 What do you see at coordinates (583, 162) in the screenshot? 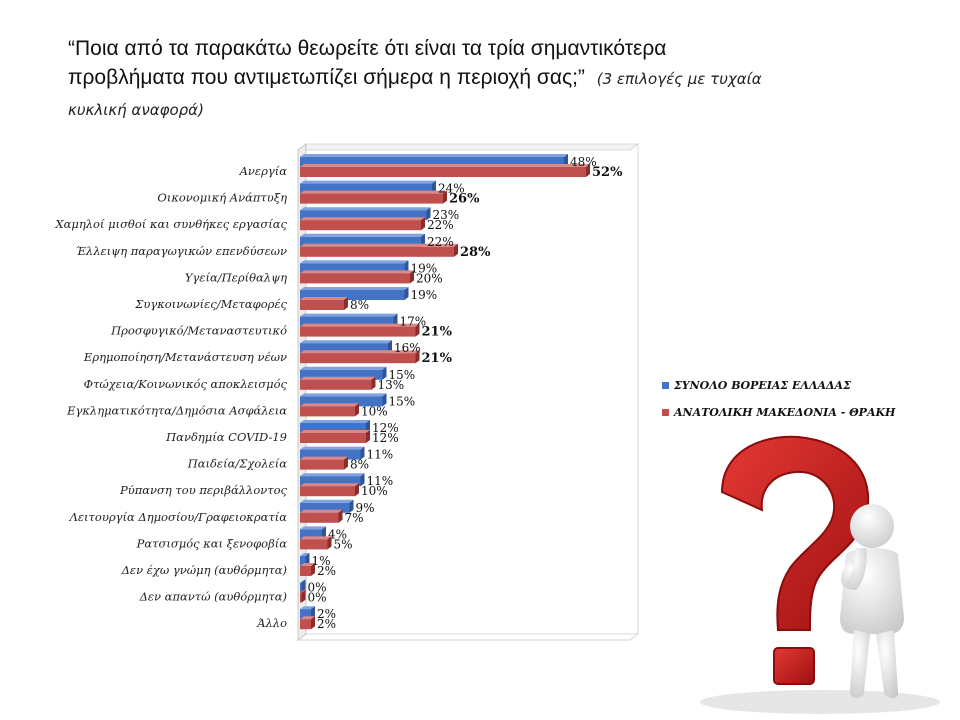
I see `data-label-series-1: 48%` at bounding box center [583, 162].